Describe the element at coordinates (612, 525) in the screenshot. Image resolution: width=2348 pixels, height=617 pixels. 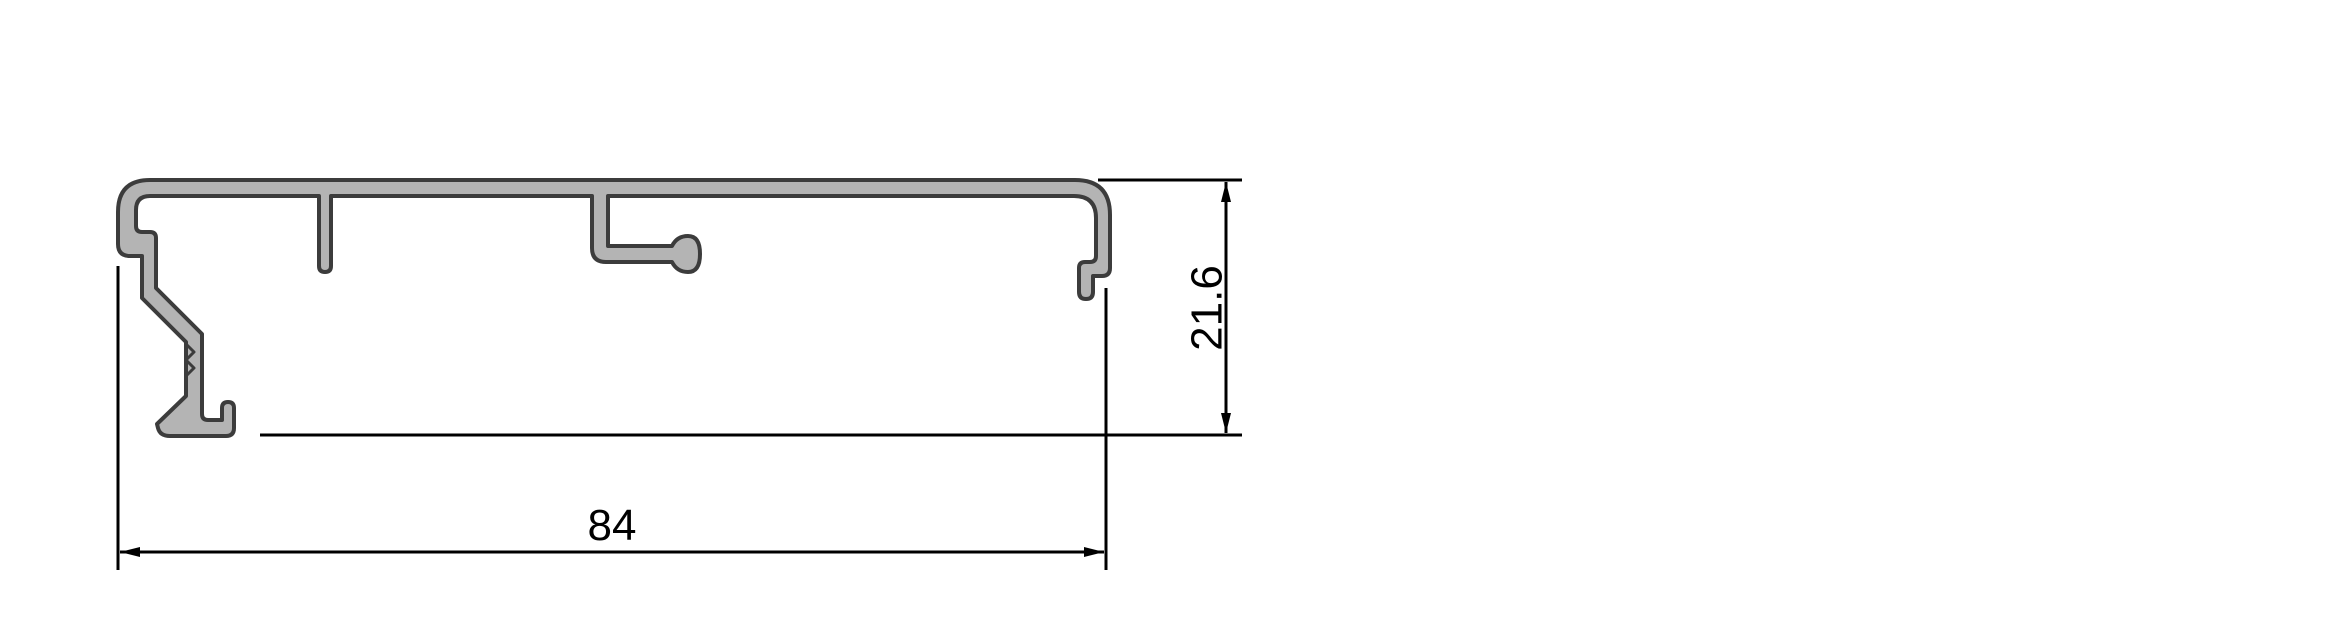
I see `width-dimension-label: 84` at that location.